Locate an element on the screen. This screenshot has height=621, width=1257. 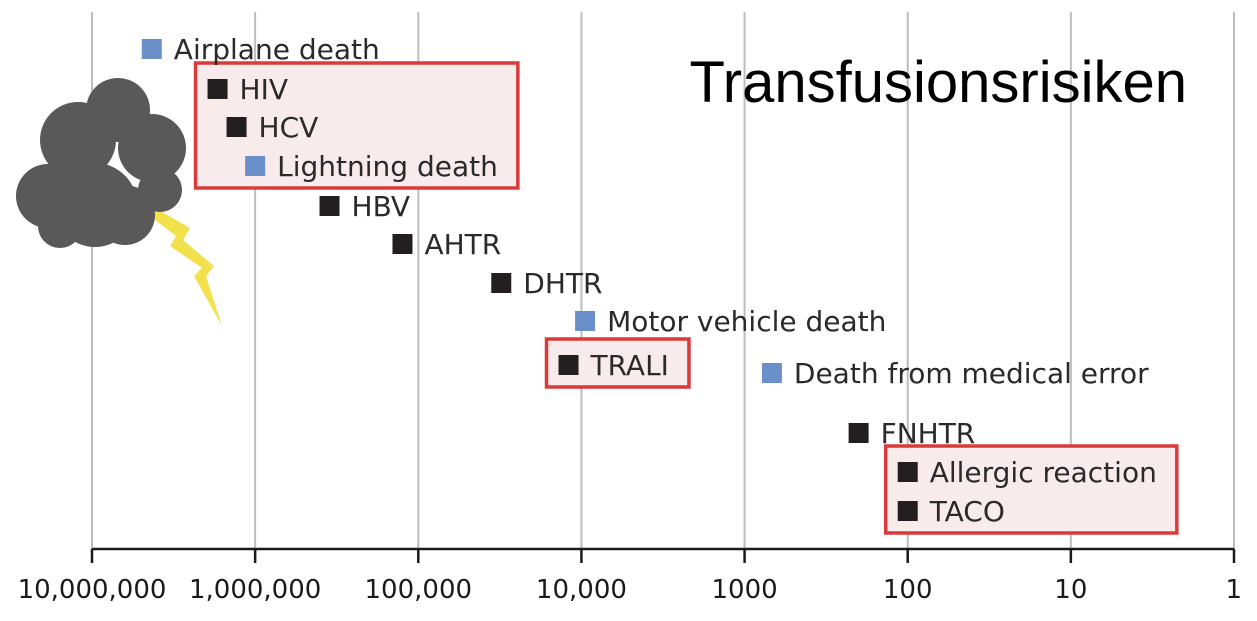
point-fnhtr: FNHTR is located at coordinates (912, 433).